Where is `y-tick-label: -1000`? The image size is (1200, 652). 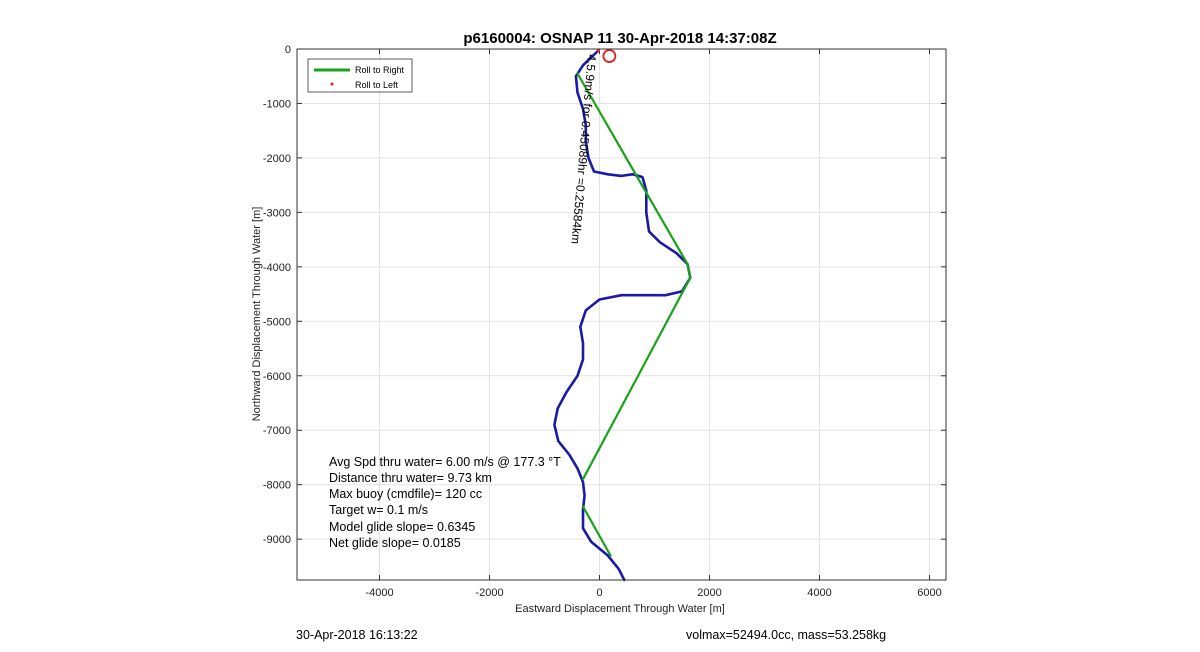
y-tick-label: -1000 is located at coordinates (277, 104).